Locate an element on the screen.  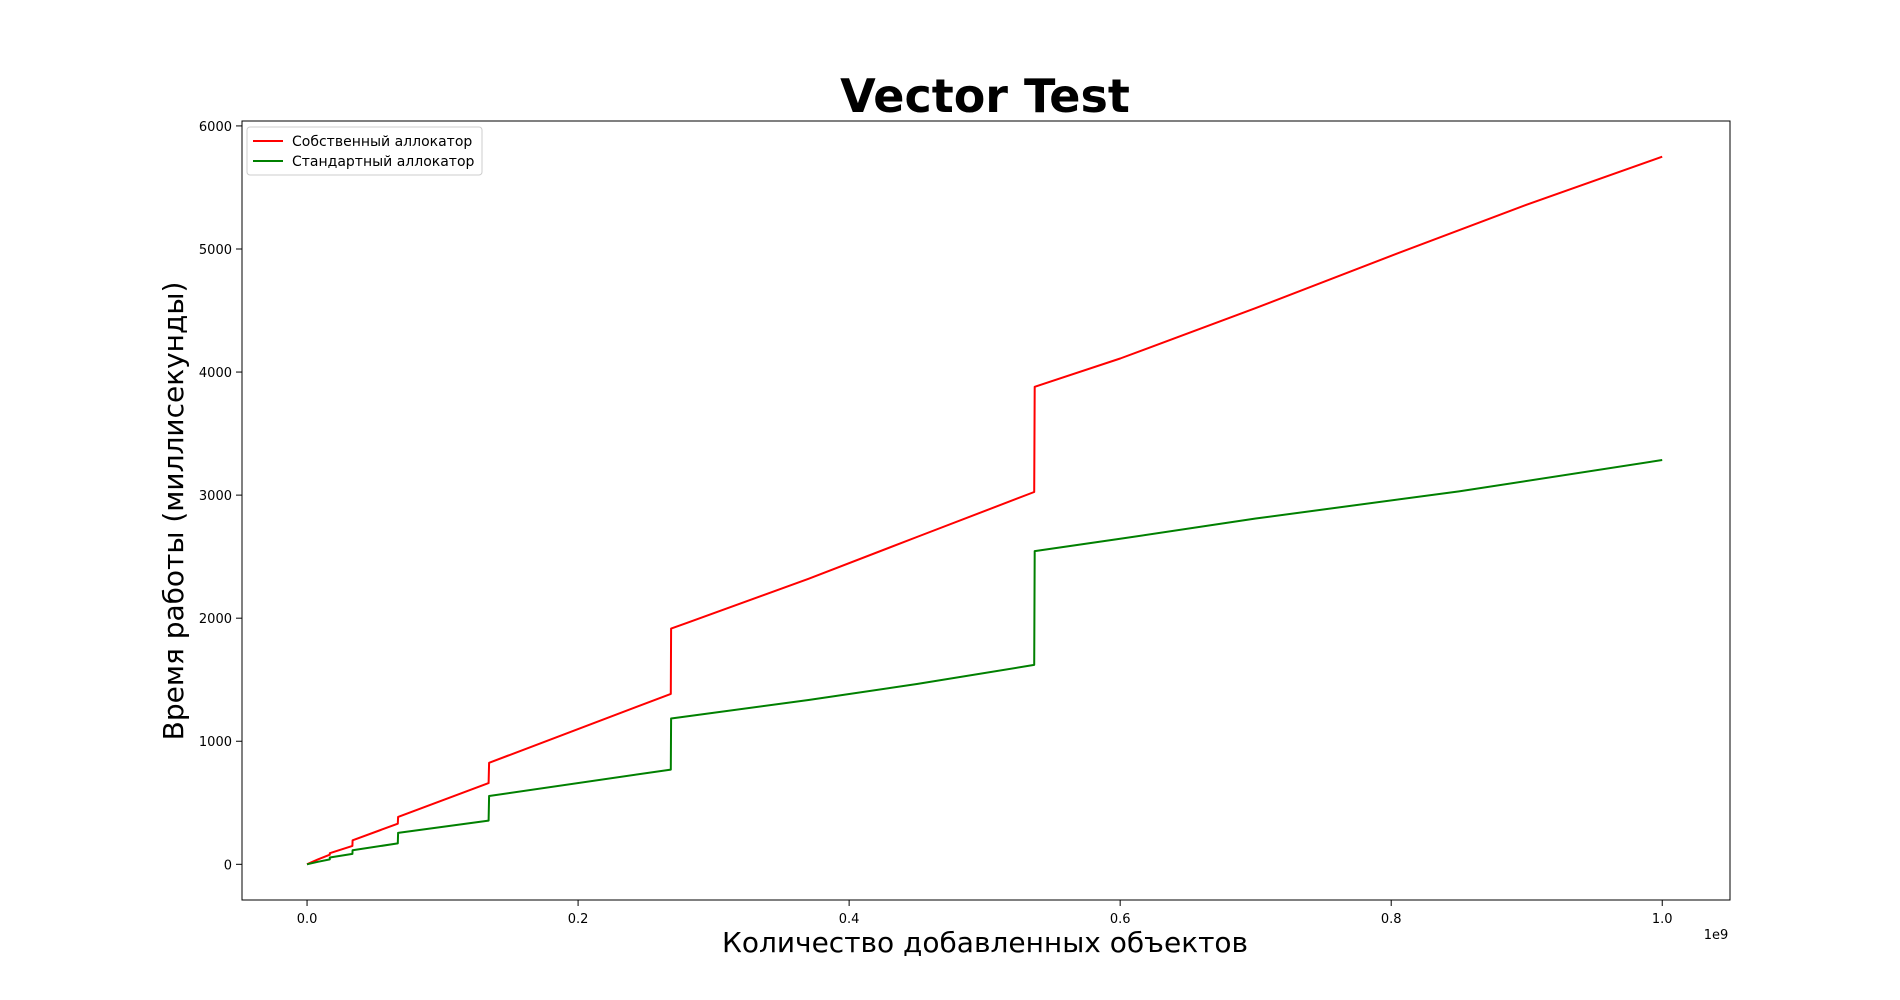
legend-label-std-allocator: Стандартный аллокатор is located at coordinates (383, 162).